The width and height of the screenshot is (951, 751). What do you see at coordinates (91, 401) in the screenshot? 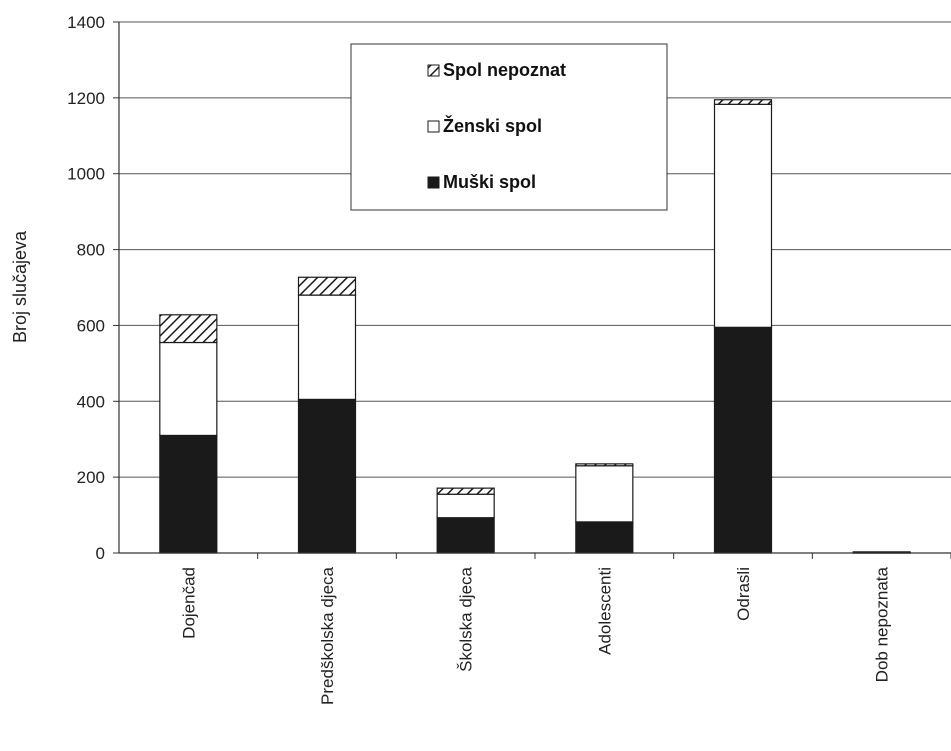
I see `y-tick-label: 400` at bounding box center [91, 401].